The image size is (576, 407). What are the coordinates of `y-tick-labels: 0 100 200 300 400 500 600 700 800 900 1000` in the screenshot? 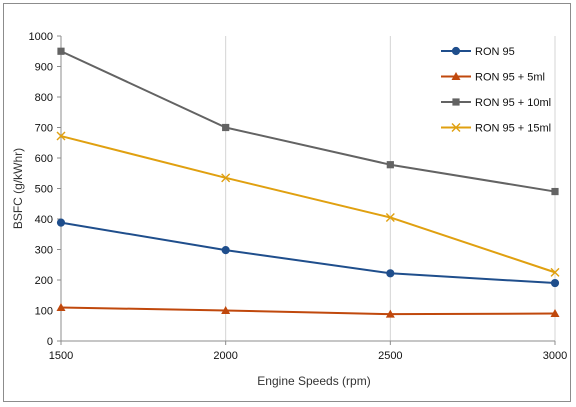 It's located at (41, 189).